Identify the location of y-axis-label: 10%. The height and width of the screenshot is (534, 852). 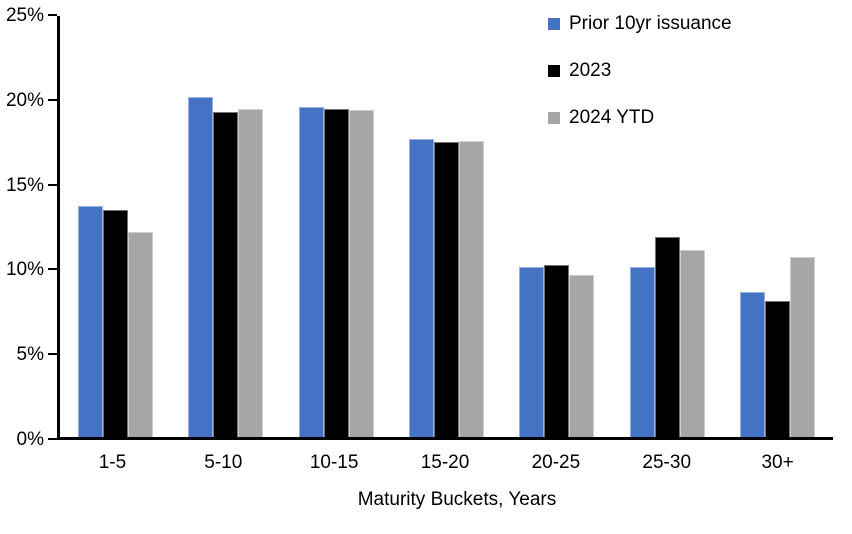
(24, 270).